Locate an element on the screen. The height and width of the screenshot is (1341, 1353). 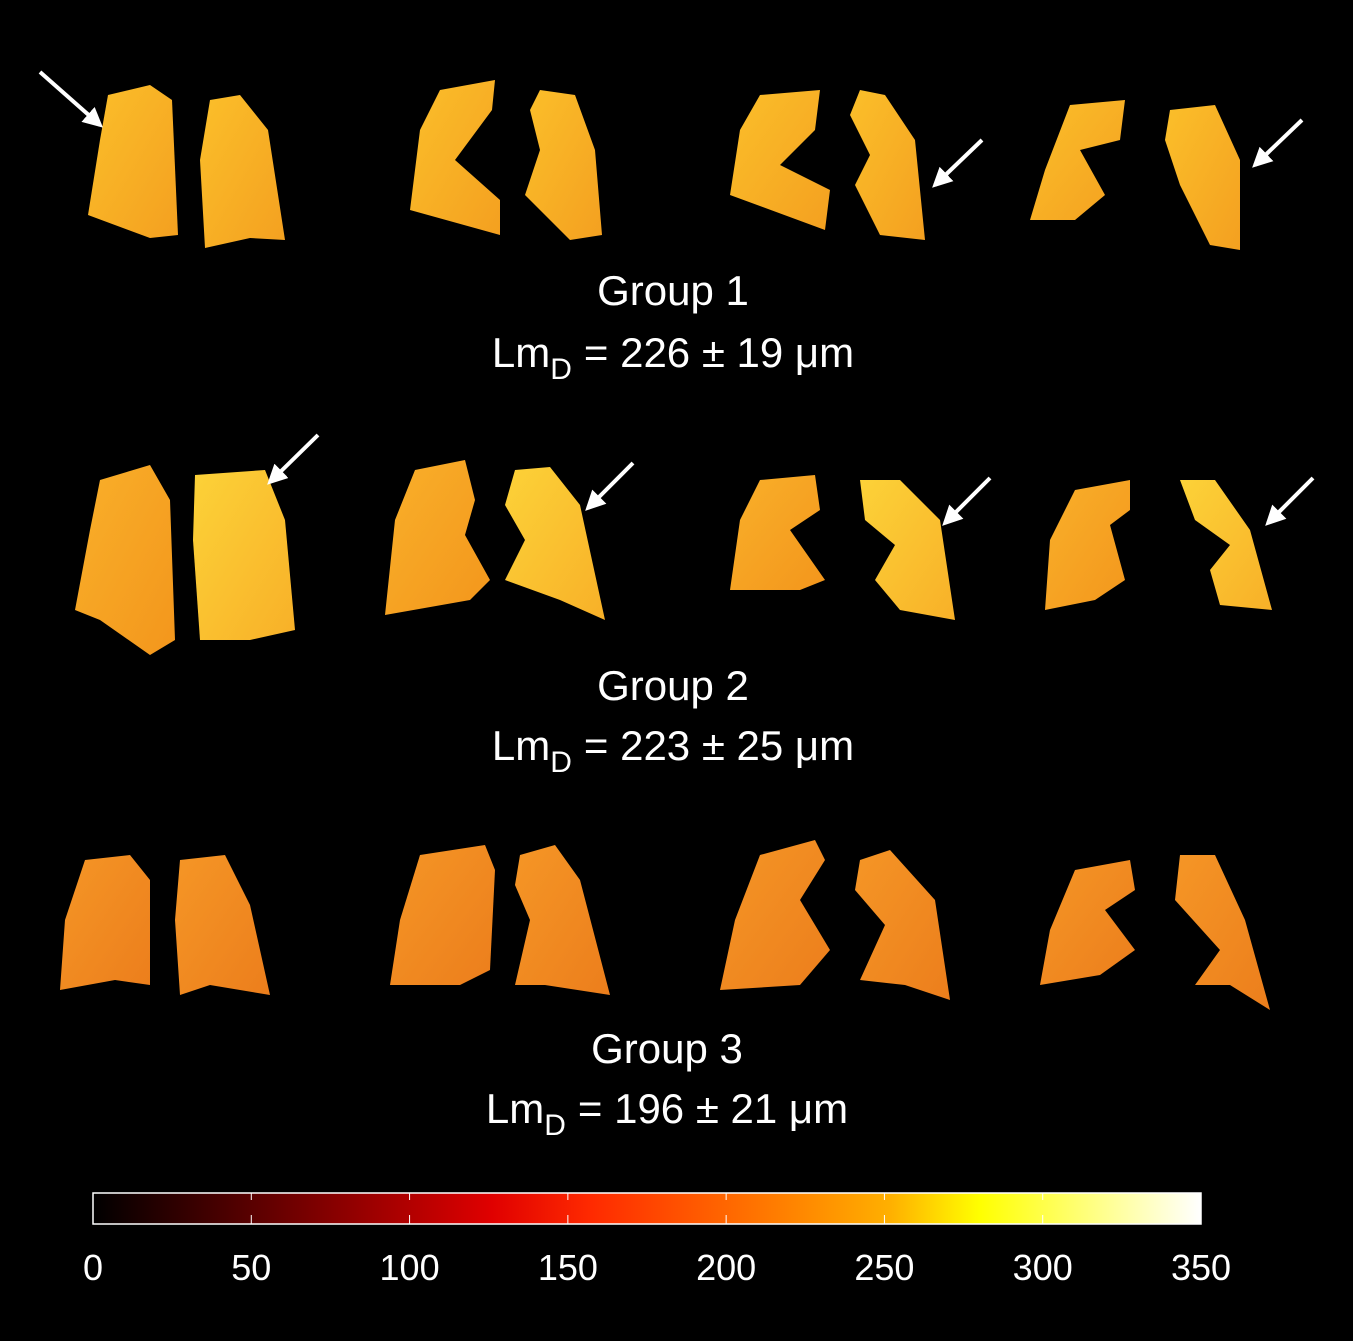
tick-label: 100 is located at coordinates (410, 1267).